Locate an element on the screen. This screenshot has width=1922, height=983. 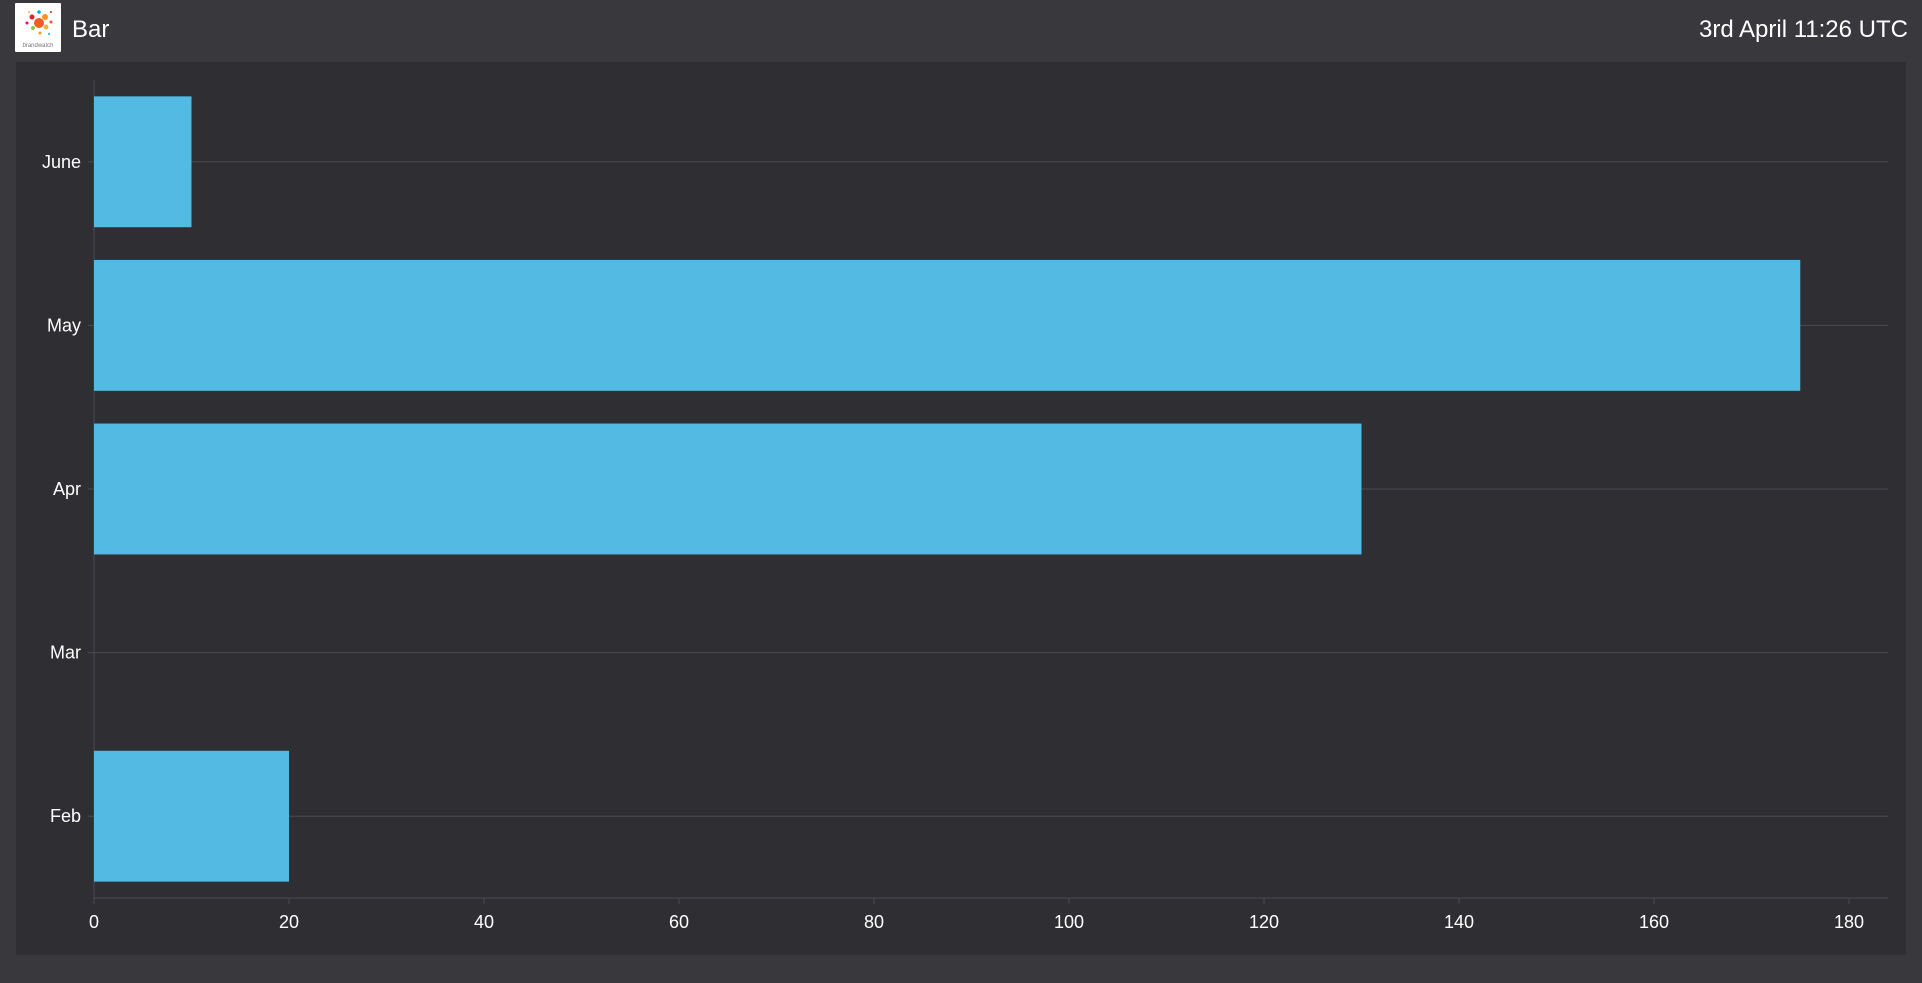
x-tick-label-80: 80 is located at coordinates (874, 922).